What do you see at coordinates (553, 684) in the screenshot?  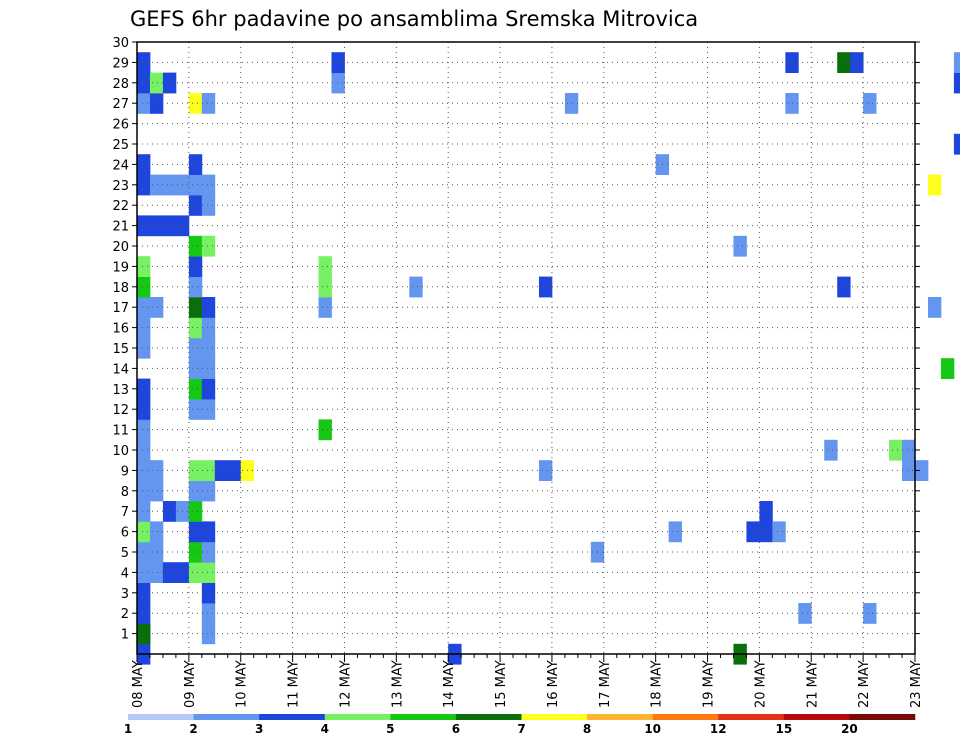 I see `x-tick-label: 16 MAY` at bounding box center [553, 684].